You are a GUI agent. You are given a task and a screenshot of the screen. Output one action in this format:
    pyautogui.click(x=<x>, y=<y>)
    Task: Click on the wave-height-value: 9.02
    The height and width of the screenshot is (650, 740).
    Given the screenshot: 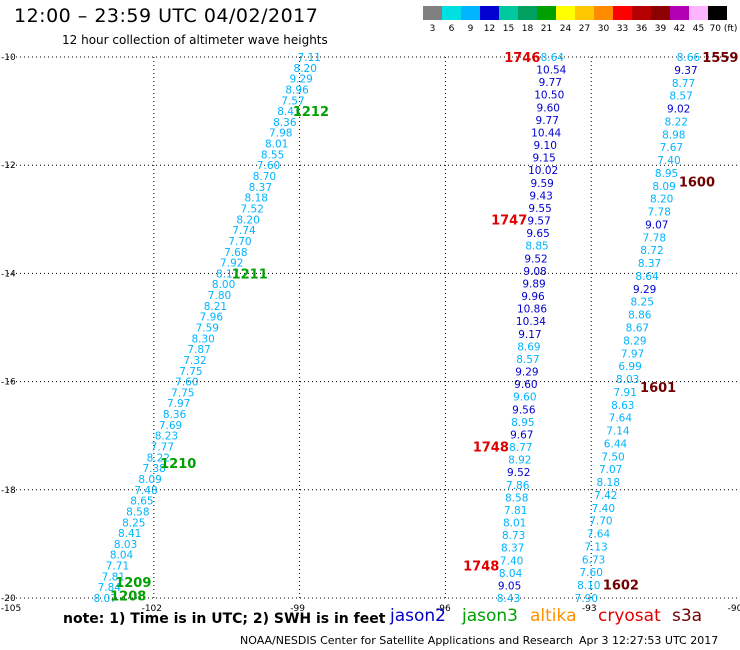 What is the action you would take?
    pyautogui.click(x=678, y=110)
    